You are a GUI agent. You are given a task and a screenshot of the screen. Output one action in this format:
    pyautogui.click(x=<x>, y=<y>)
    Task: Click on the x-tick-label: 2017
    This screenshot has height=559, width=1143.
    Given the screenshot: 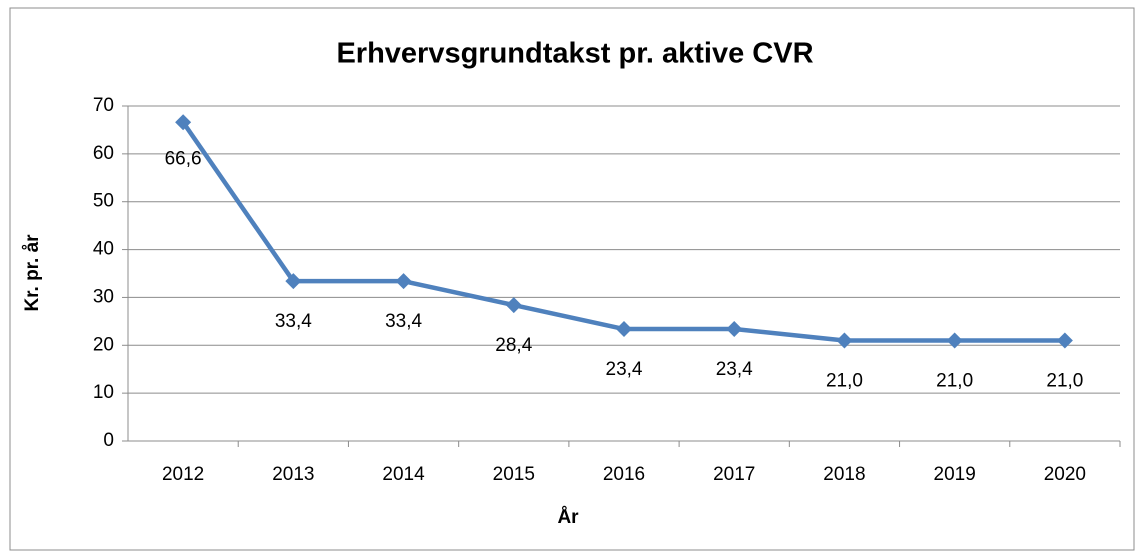 What is the action you would take?
    pyautogui.click(x=734, y=474)
    